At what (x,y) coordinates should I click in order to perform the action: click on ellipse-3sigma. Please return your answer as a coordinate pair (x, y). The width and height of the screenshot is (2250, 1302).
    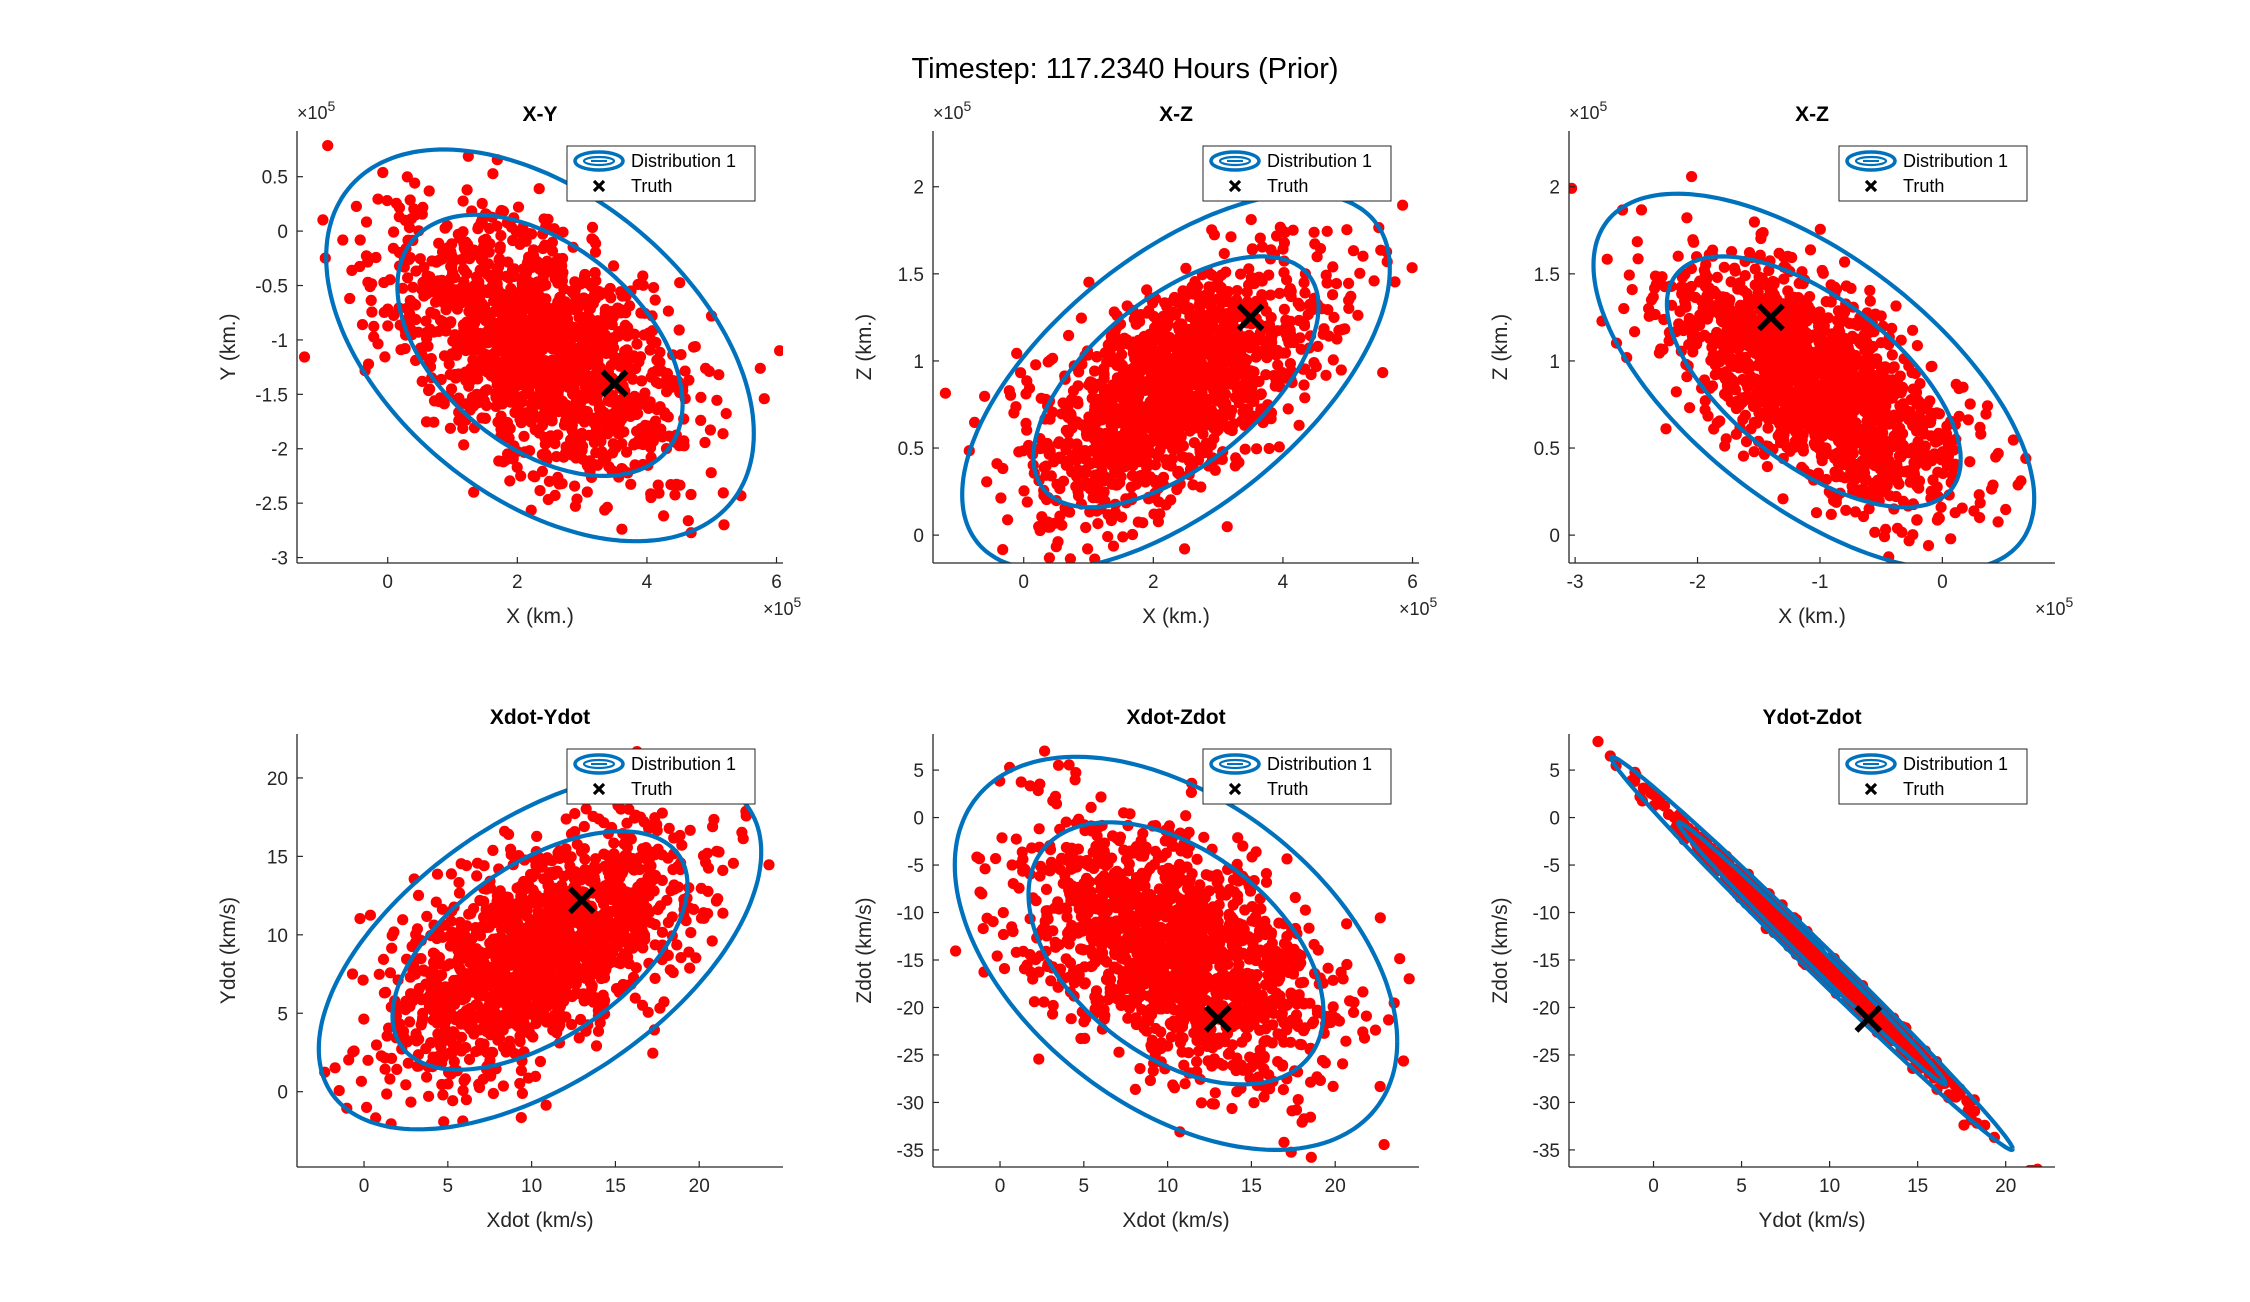
    Looking at the image, I should click on (540, 345).